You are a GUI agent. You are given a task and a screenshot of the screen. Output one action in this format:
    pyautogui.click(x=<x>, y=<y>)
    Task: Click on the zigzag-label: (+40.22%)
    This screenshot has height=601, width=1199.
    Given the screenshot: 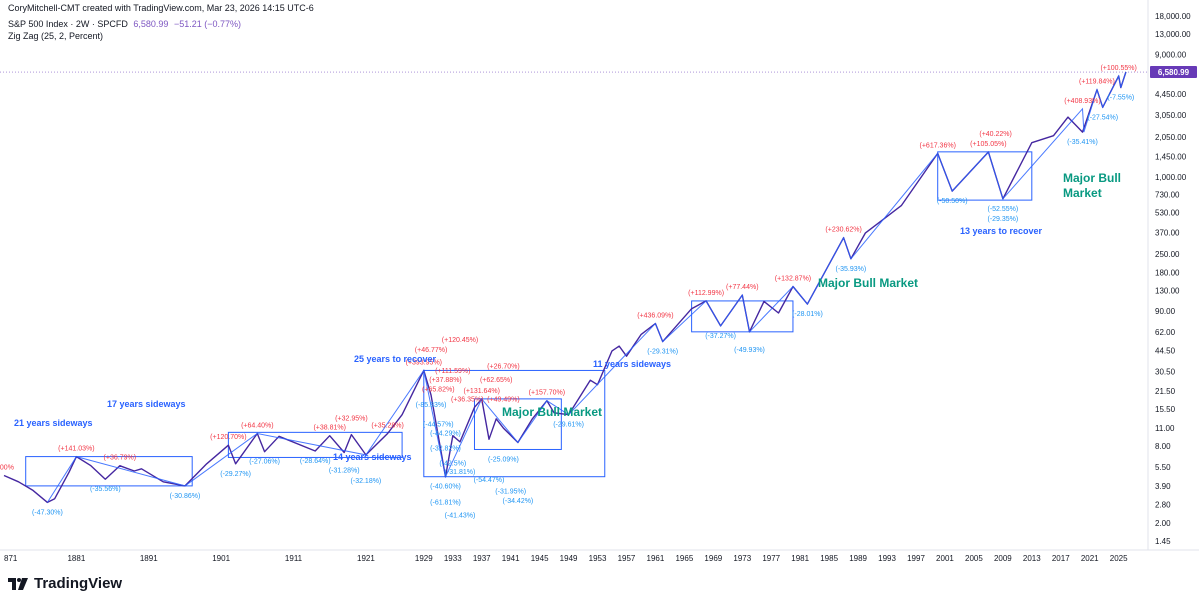 What is the action you would take?
    pyautogui.click(x=995, y=134)
    